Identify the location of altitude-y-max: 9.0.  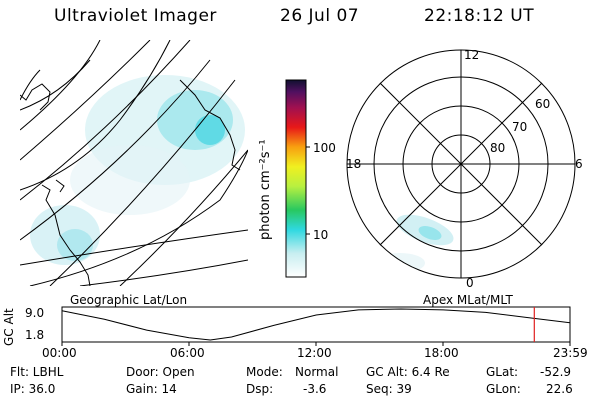
(35, 313).